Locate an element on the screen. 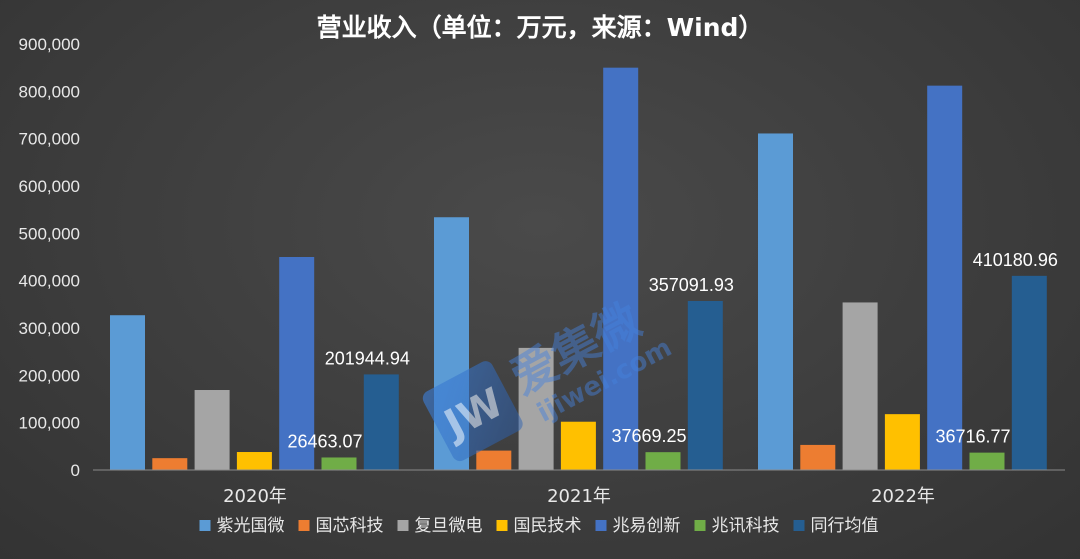 This screenshot has width=1080, height=559. legend-item: 兆易创新 is located at coordinates (638, 526).